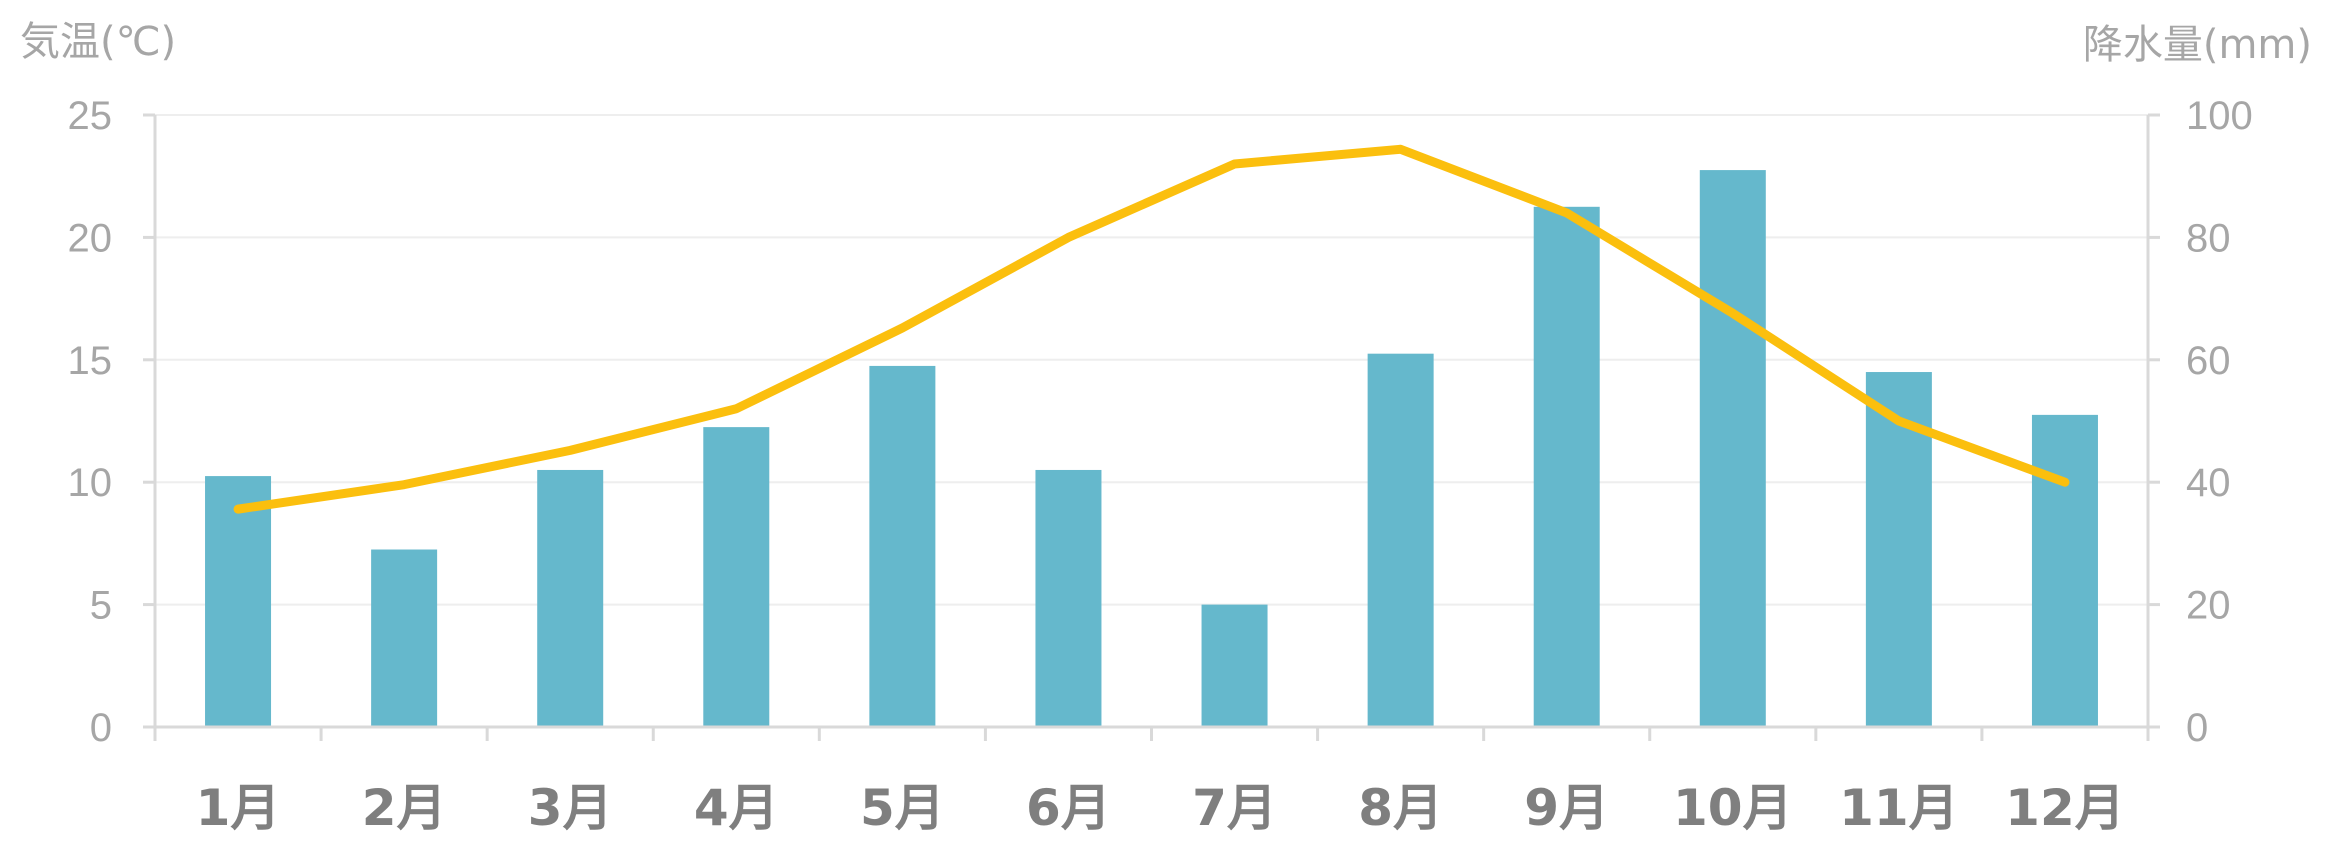  Describe the element at coordinates (1566, 808) in the screenshot. I see `category-label-9: 9月` at that location.